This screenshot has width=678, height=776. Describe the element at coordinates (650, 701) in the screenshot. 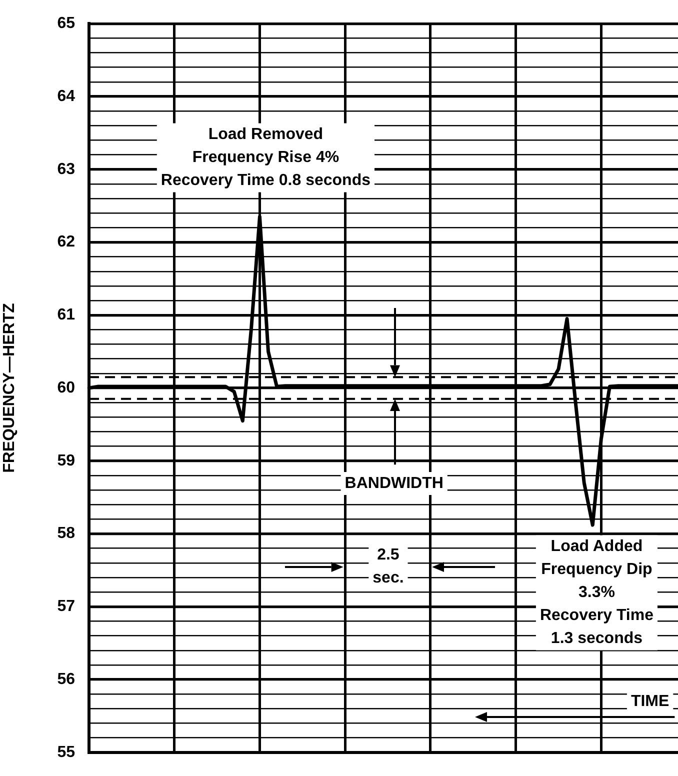

I see `annotation: TIME` at that location.